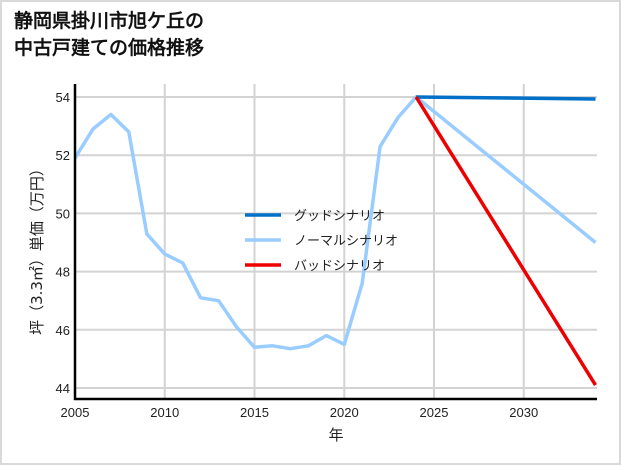 The height and width of the screenshot is (465, 621). What do you see at coordinates (109, 35) in the screenshot?
I see `chart-title: 静岡県掛川市旭ケ丘の 中古戸建ての価格推移` at bounding box center [109, 35].